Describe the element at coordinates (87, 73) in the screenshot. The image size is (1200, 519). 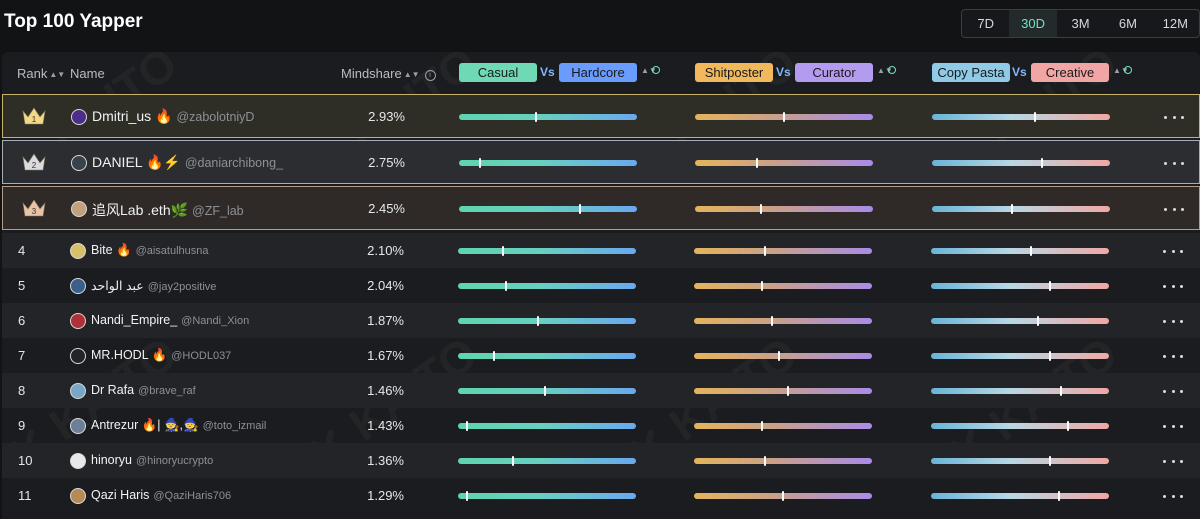
I see `name-column-header: Name` at that location.